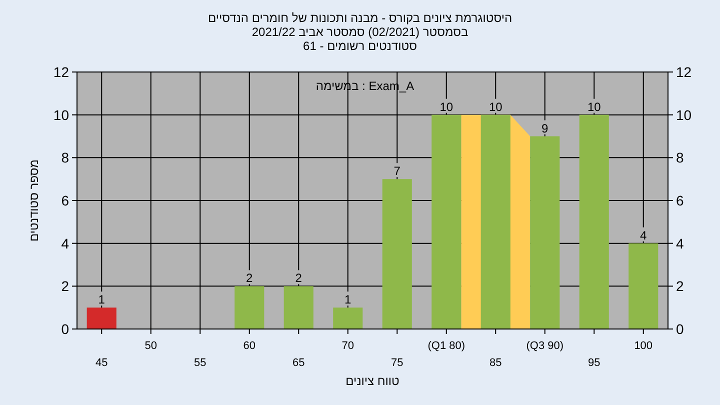 The height and width of the screenshot is (405, 720). I want to click on x-tick-label: 50, so click(150, 346).